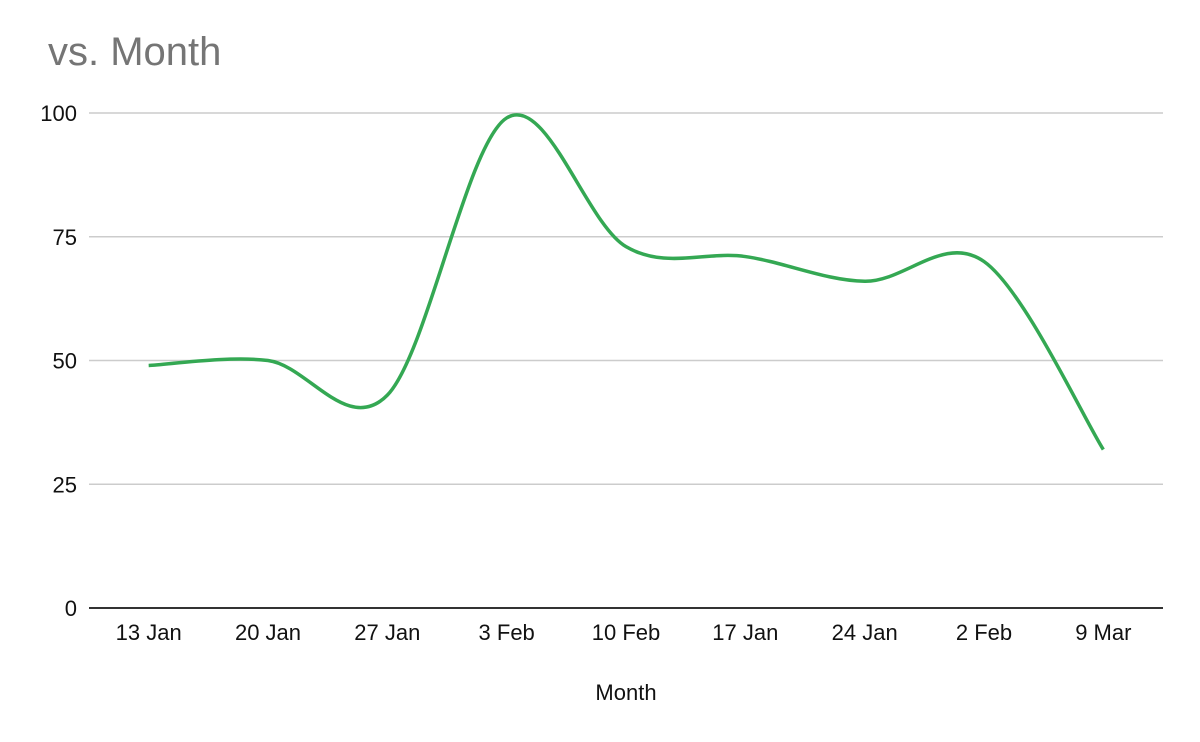  Describe the element at coordinates (58, 113) in the screenshot. I see `y-tick-label: 100` at that location.